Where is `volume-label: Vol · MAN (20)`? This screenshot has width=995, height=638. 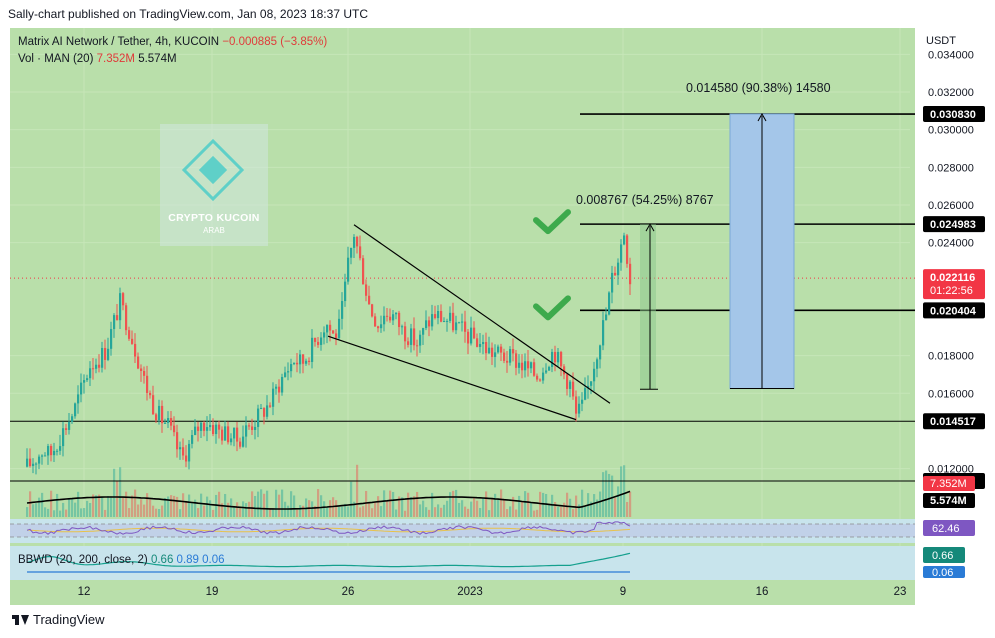 volume-label: Vol · MAN (20) is located at coordinates (56, 59).